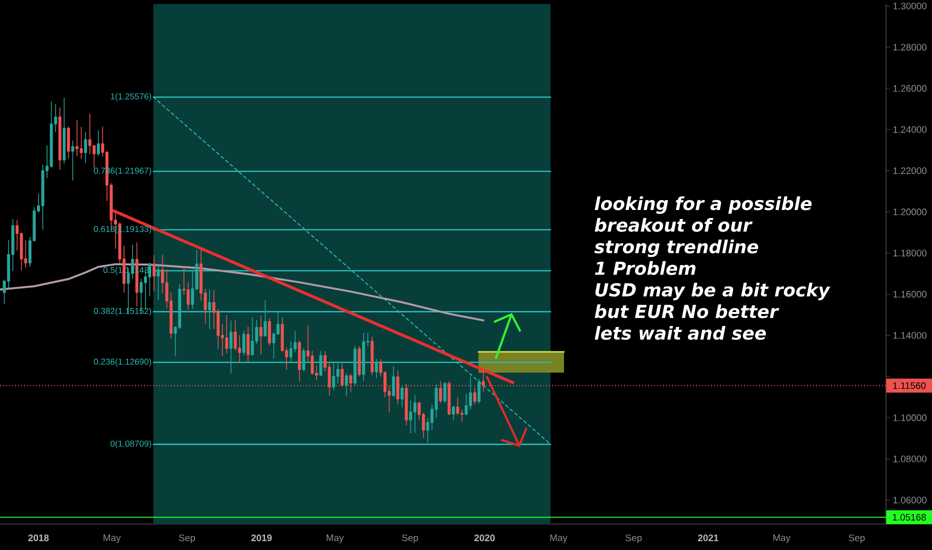 This screenshot has width=932, height=550. What do you see at coordinates (680, 333) in the screenshot?
I see `annotation: lets wait and see` at bounding box center [680, 333].